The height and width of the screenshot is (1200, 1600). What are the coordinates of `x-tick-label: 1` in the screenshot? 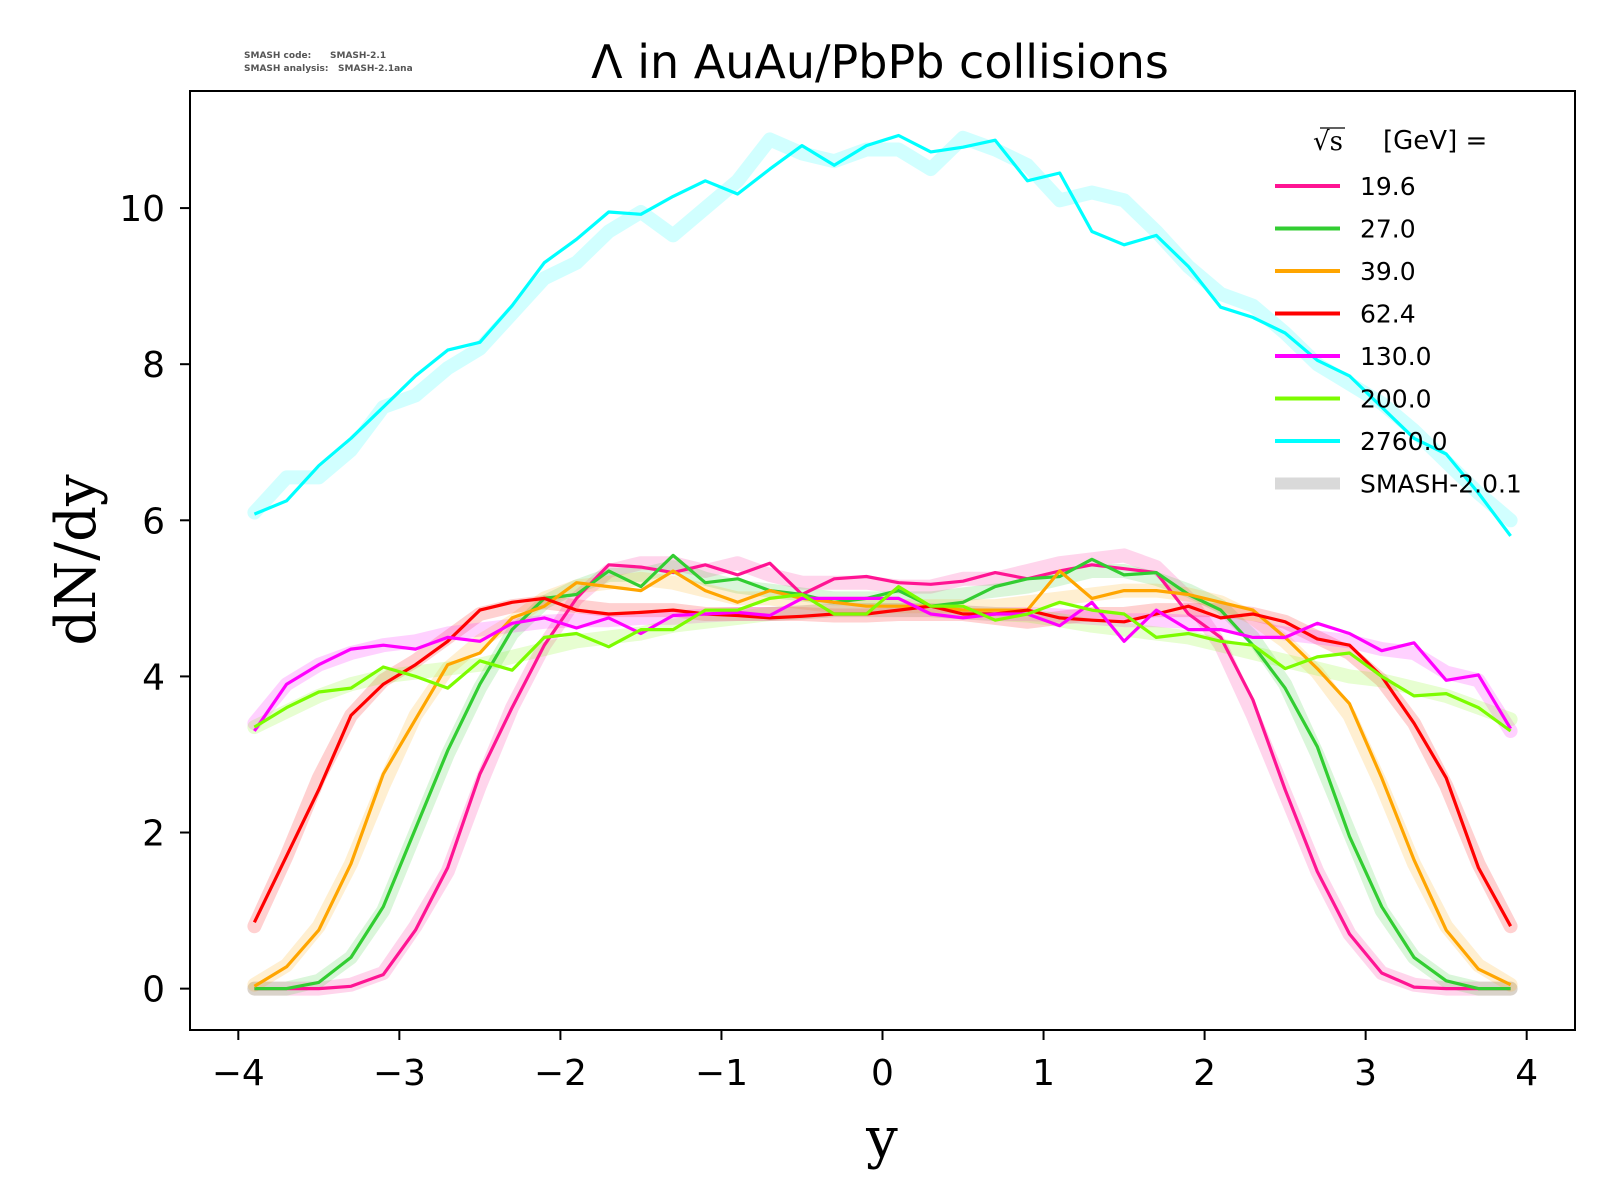 It's located at (1043, 1073).